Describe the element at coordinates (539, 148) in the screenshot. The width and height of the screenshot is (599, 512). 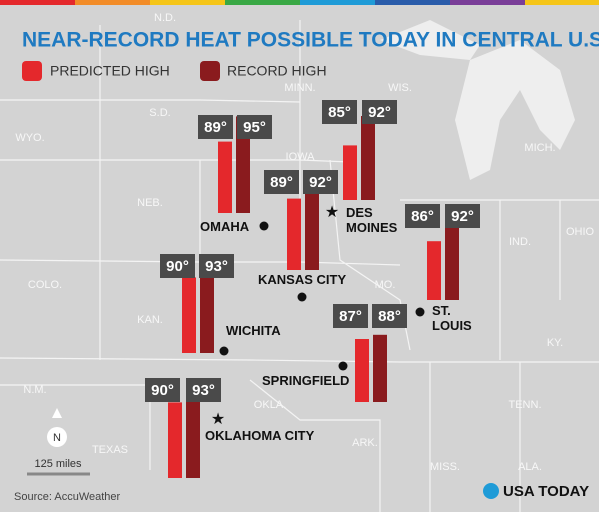
I see `state-label: MICH.` at that location.